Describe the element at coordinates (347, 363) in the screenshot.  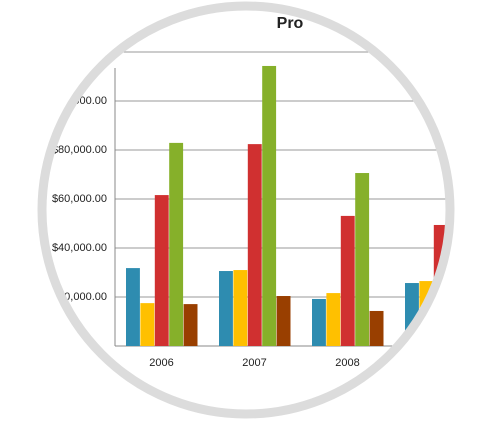
I see `x-tick-label: 2008` at that location.